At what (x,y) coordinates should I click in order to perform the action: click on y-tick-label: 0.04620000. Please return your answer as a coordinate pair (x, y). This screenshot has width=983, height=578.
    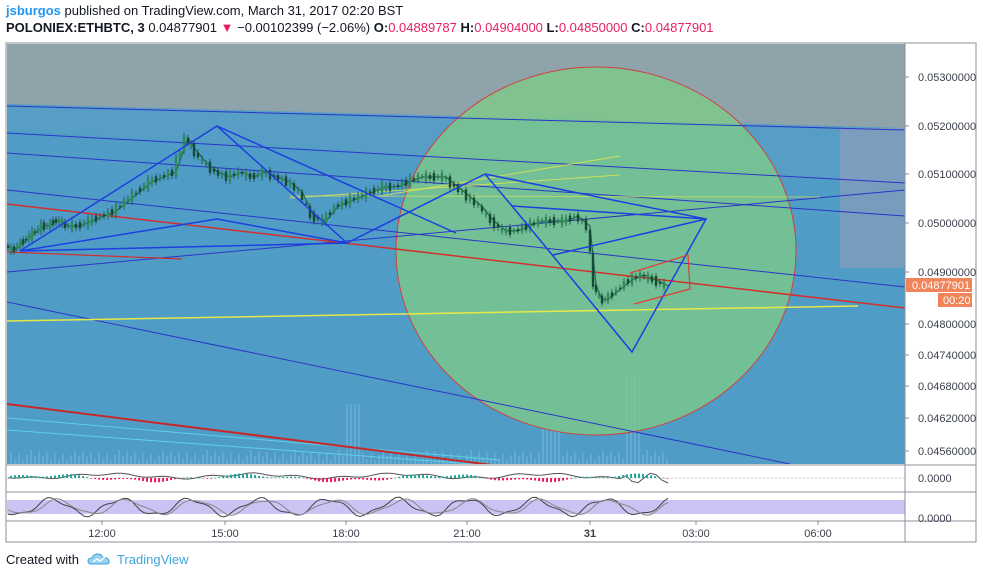
    Looking at the image, I should click on (947, 419).